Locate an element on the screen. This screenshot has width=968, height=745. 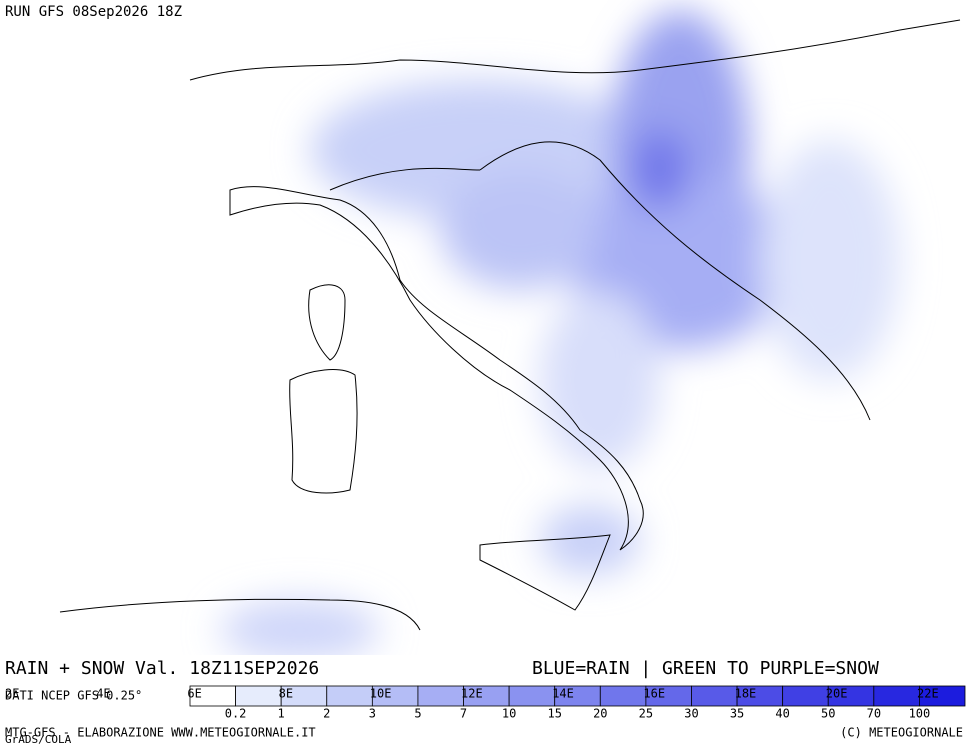
colorbar-label: 100 is located at coordinates (920, 714).